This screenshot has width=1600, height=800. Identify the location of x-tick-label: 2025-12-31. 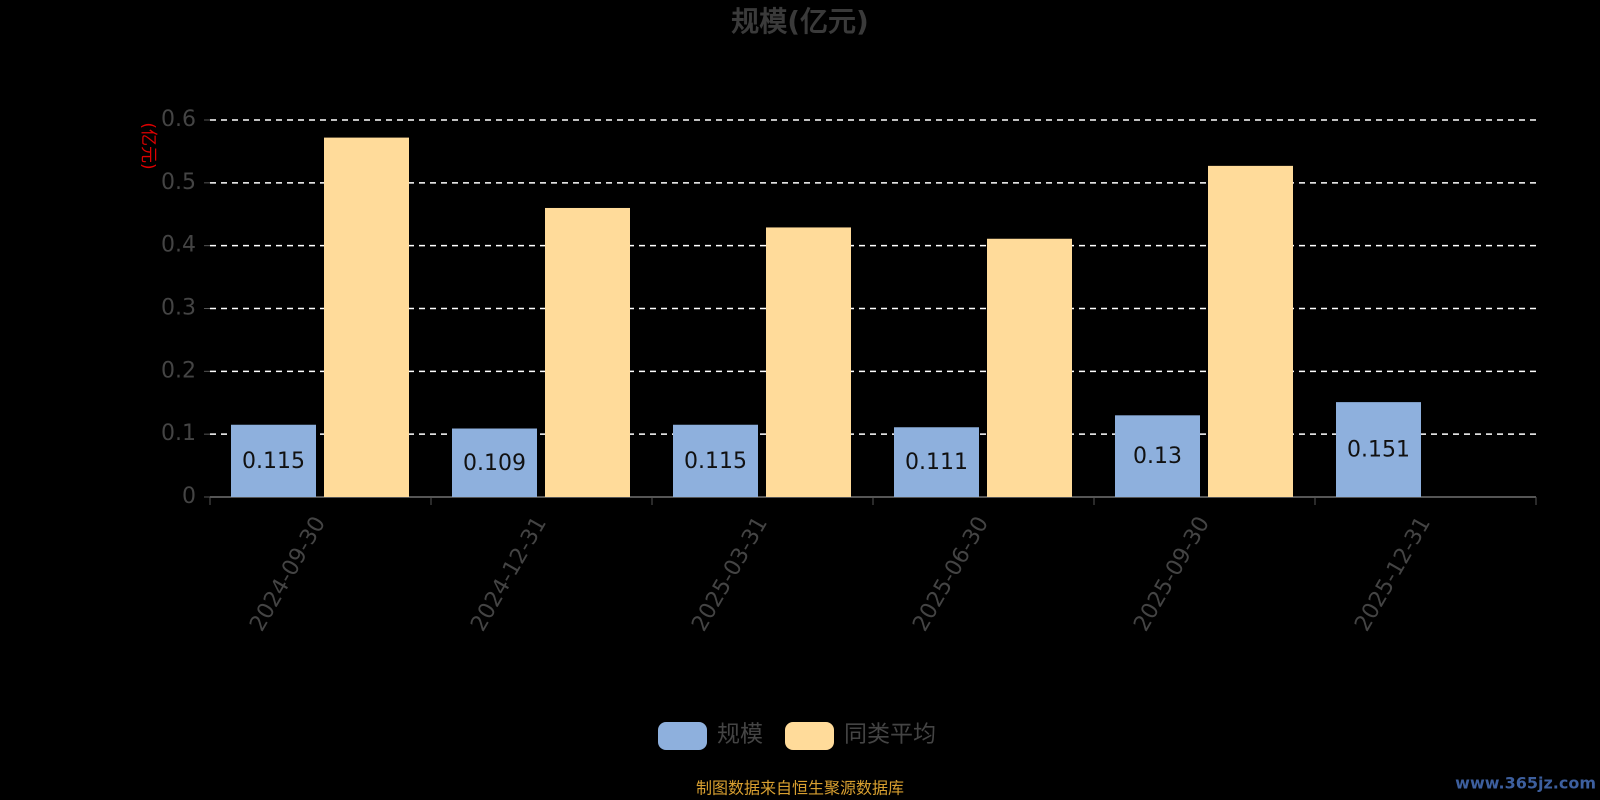
(1393, 574).